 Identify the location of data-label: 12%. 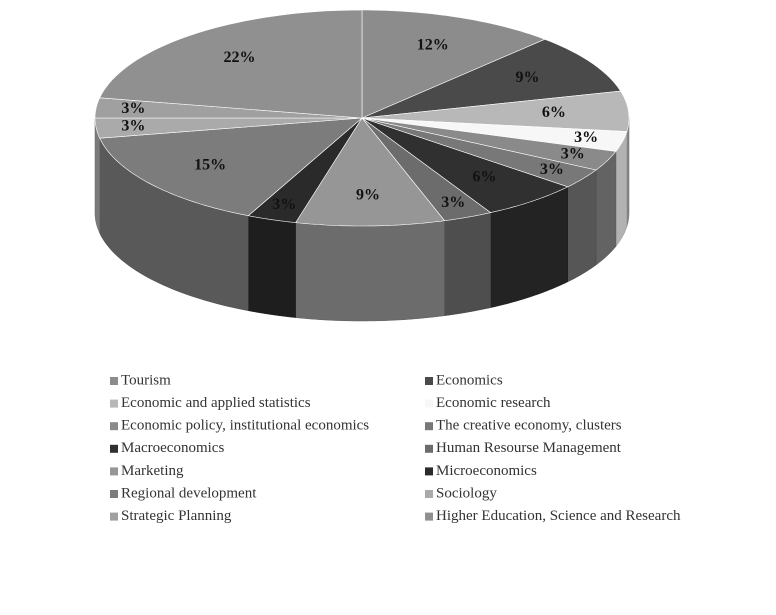
(433, 44).